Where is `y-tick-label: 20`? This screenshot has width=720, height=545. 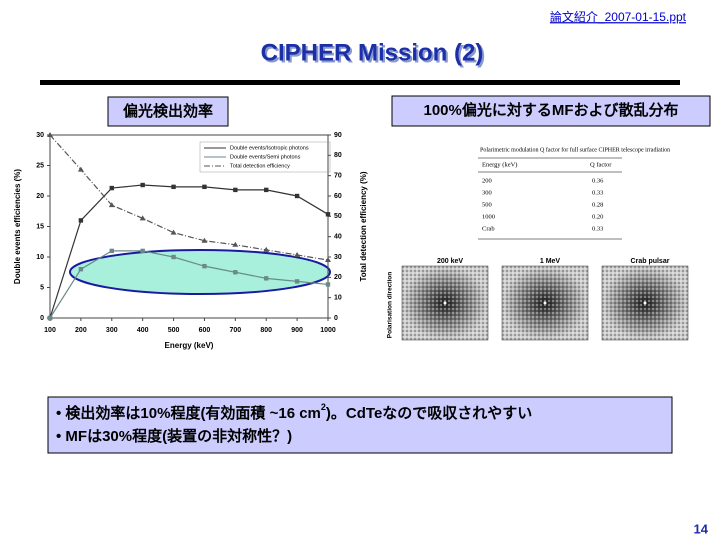
y-tick-label: 20 is located at coordinates (40, 196).